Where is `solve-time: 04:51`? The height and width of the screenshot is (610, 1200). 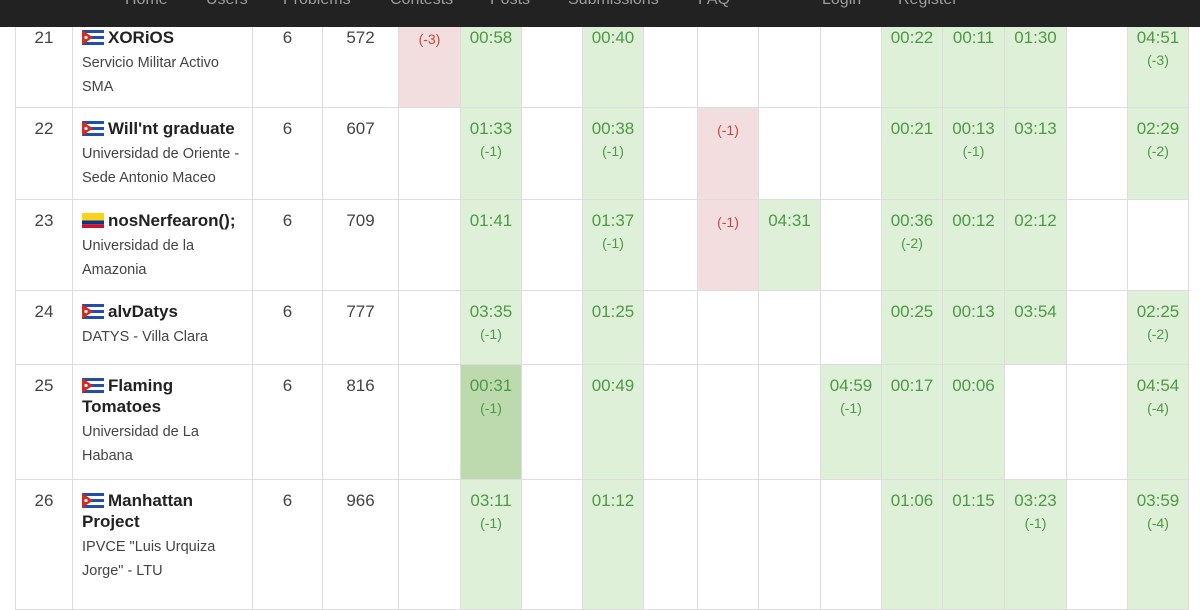 solve-time: 04:51 is located at coordinates (1158, 37).